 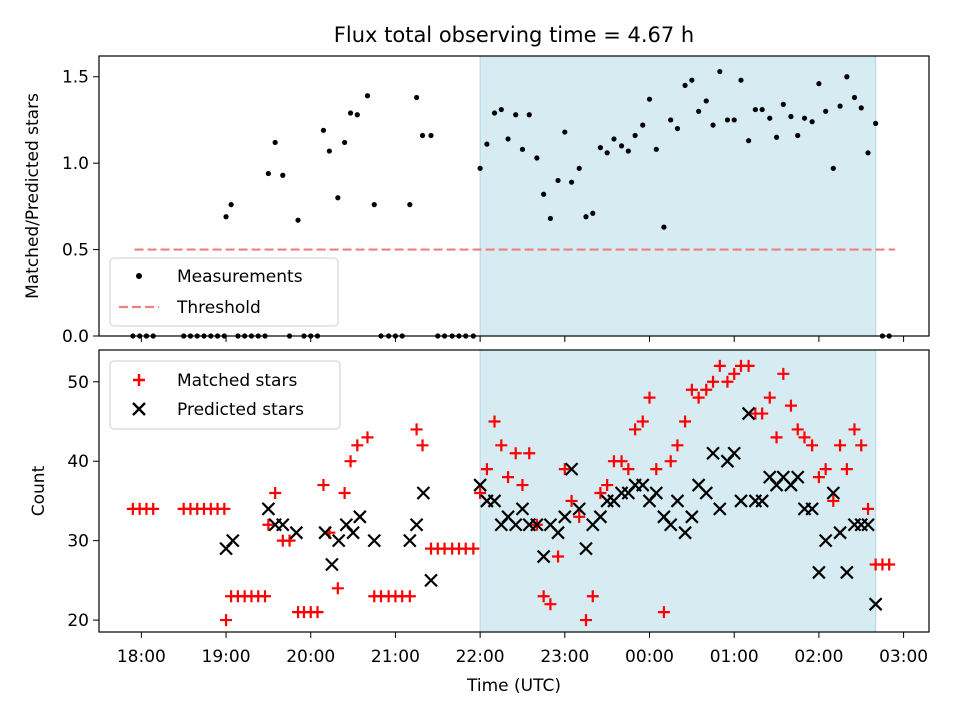 What do you see at coordinates (240, 410) in the screenshot?
I see `legend-predicted-label: Predicted stars` at bounding box center [240, 410].